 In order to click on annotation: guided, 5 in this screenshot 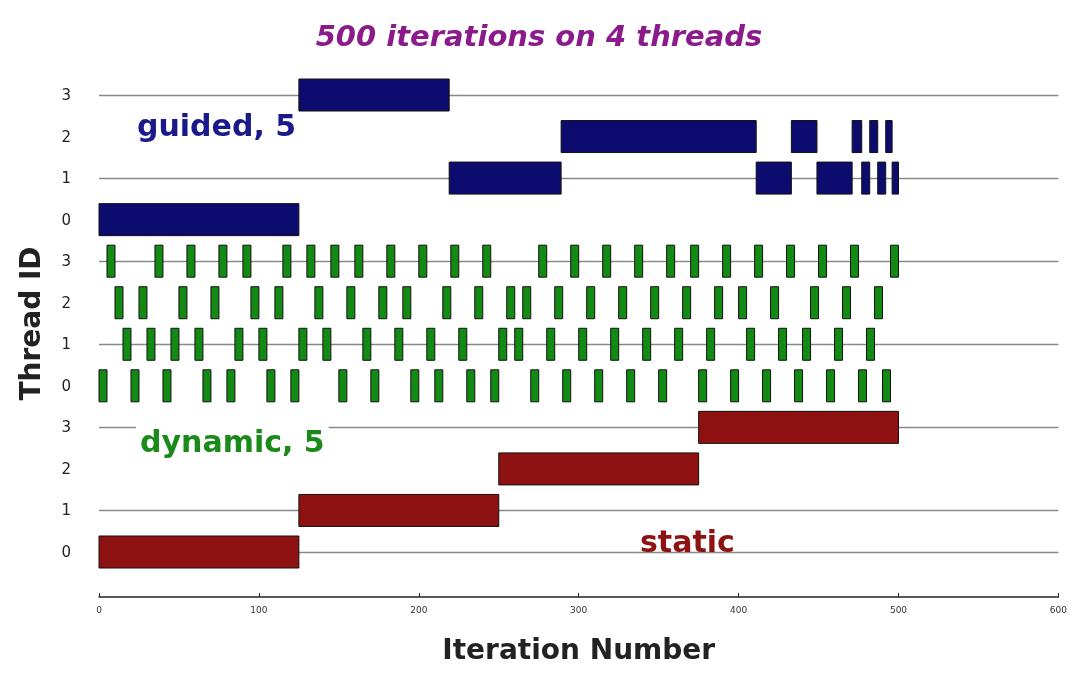, I will do `click(217, 125)`.